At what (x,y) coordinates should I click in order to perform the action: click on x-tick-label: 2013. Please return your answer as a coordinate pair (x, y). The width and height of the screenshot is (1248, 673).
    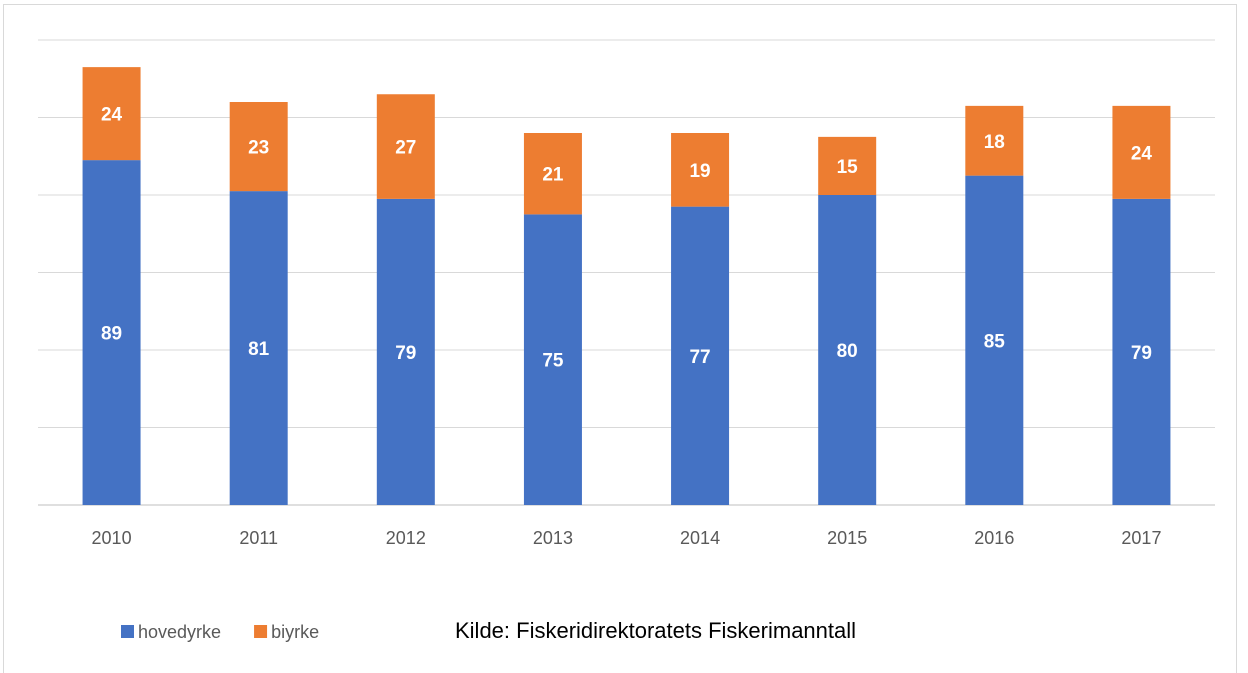
    Looking at the image, I should click on (553, 538).